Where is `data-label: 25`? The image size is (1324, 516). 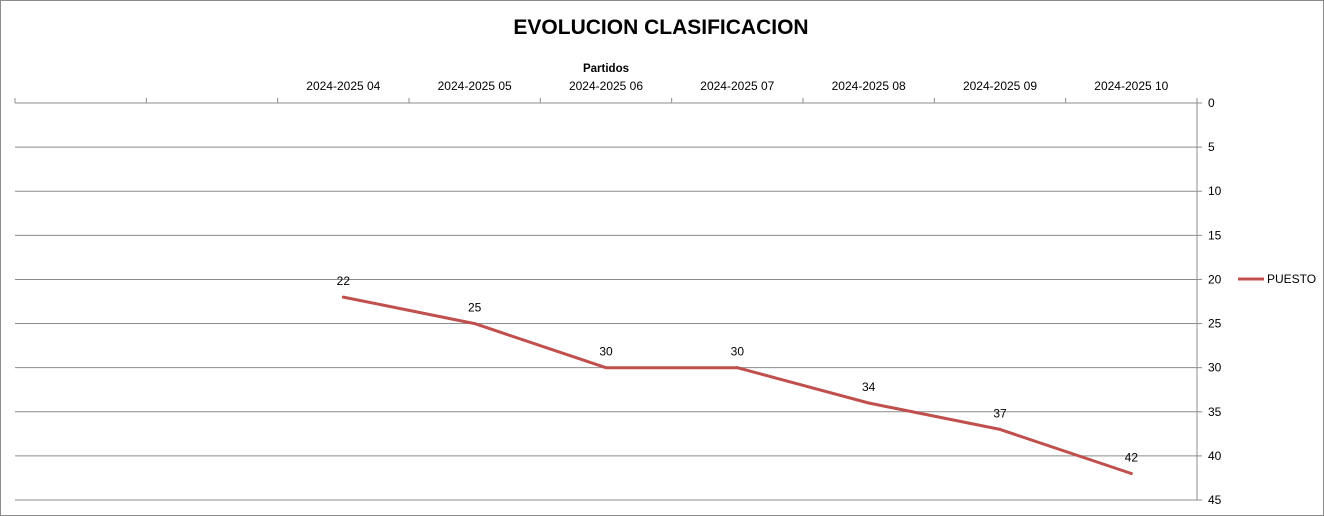
data-label: 25 is located at coordinates (475, 308).